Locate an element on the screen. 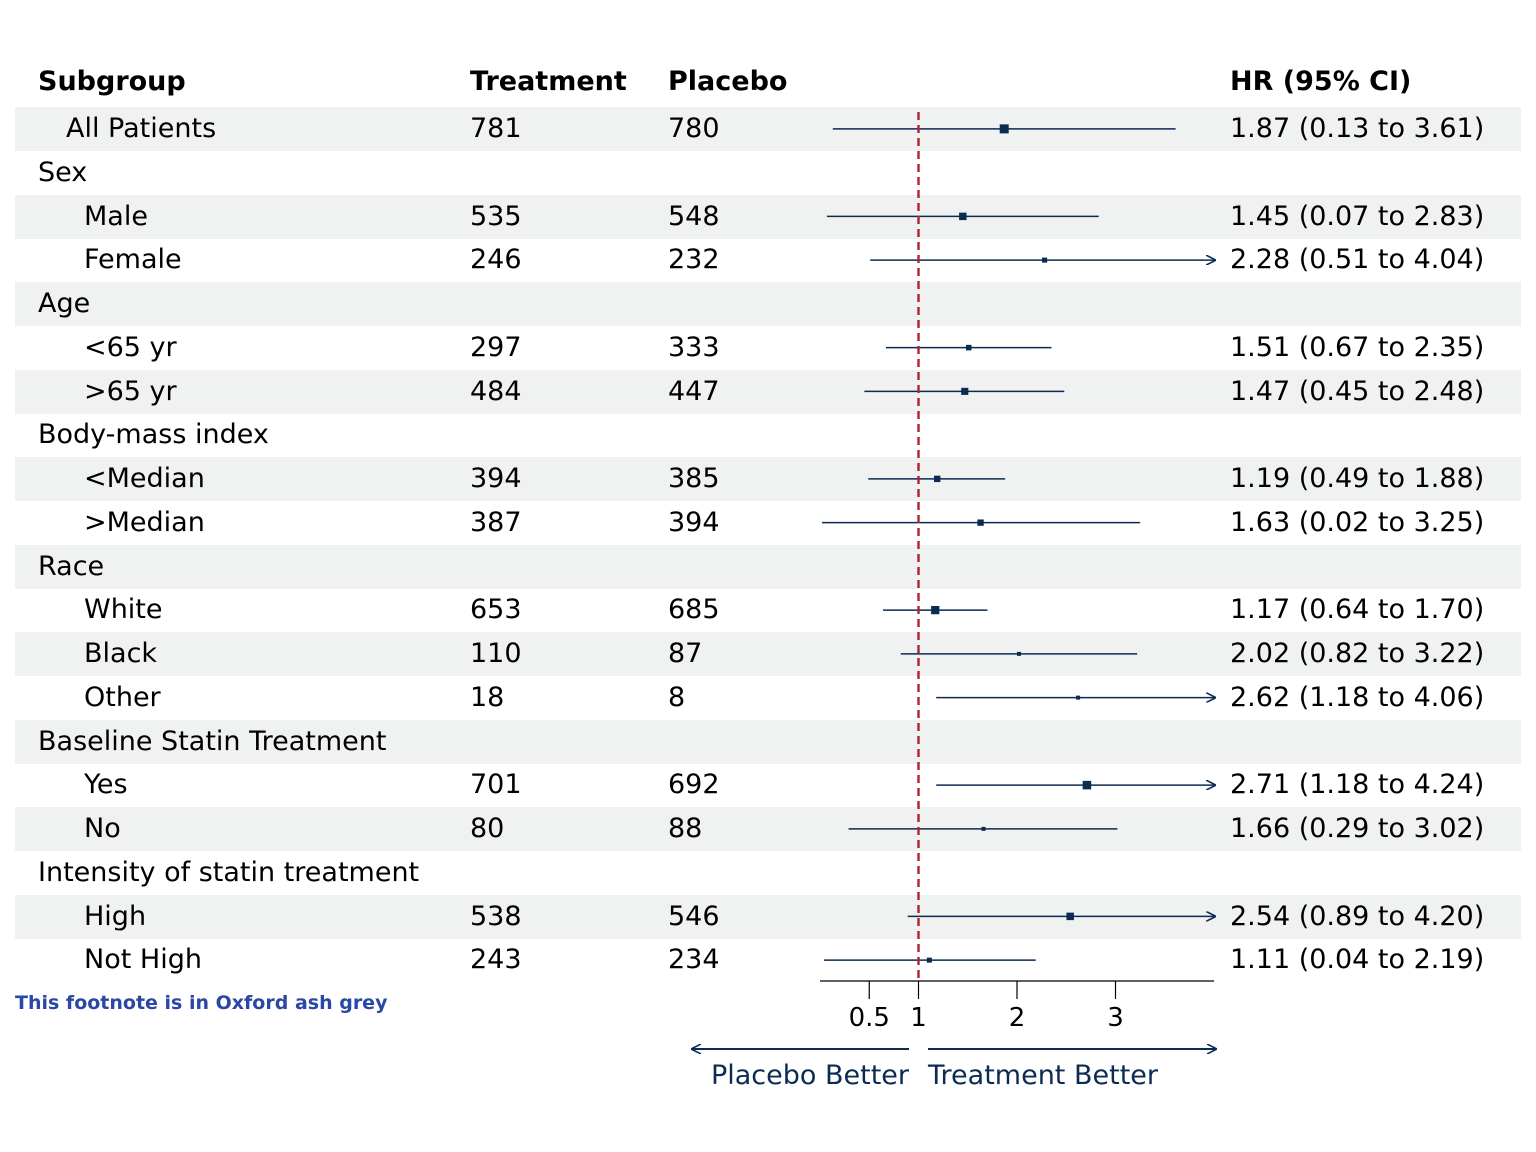 The width and height of the screenshot is (1536, 1152). header-placebo: Placebo is located at coordinates (728, 81).